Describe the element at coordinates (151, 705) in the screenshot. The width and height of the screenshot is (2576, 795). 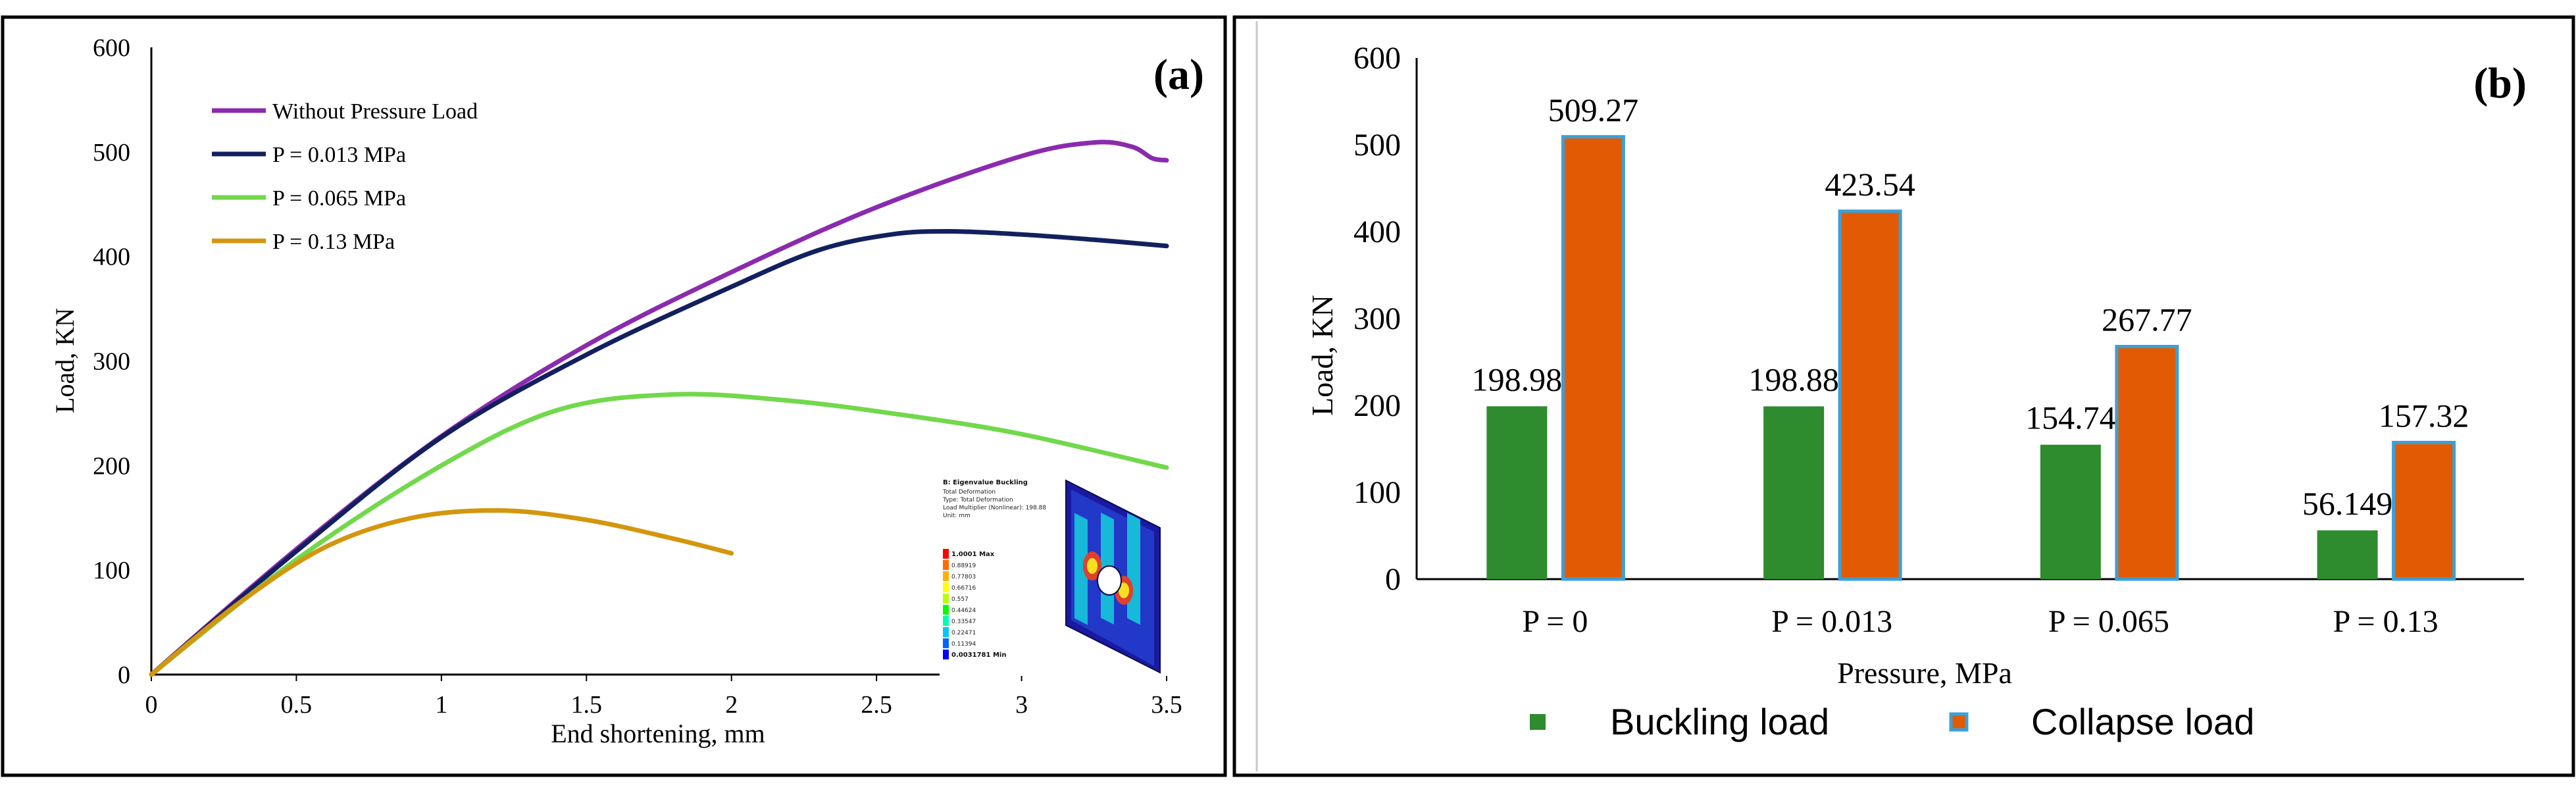
I see `panel-a-x-tick-label: 0` at that location.